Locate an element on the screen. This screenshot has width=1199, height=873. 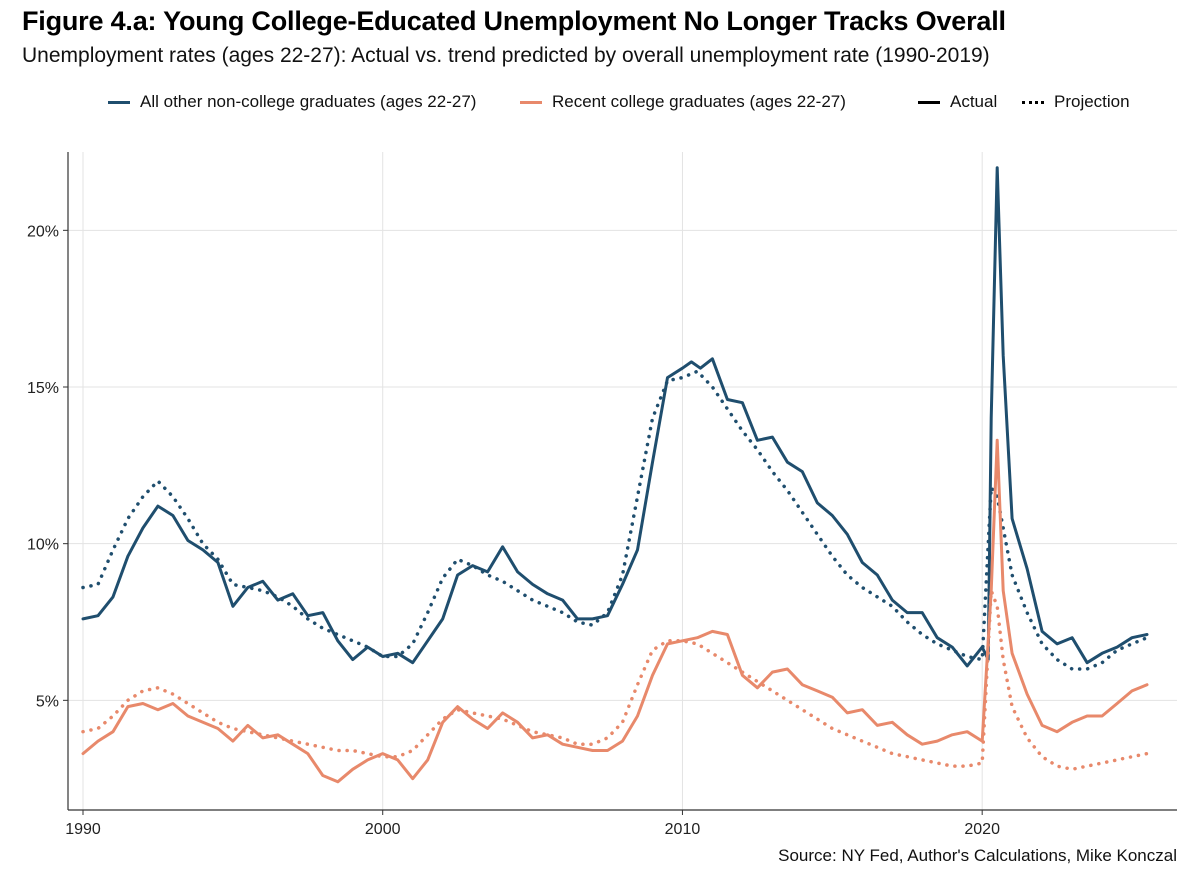
y-tick-label-5: 5% is located at coordinates (47, 701).